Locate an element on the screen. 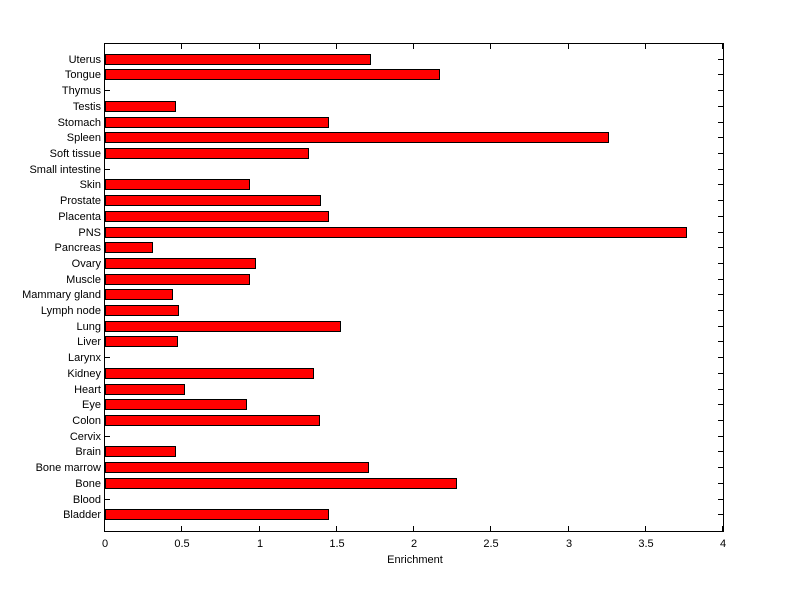 The width and height of the screenshot is (800, 599). y-label-brain: Brain is located at coordinates (88, 452).